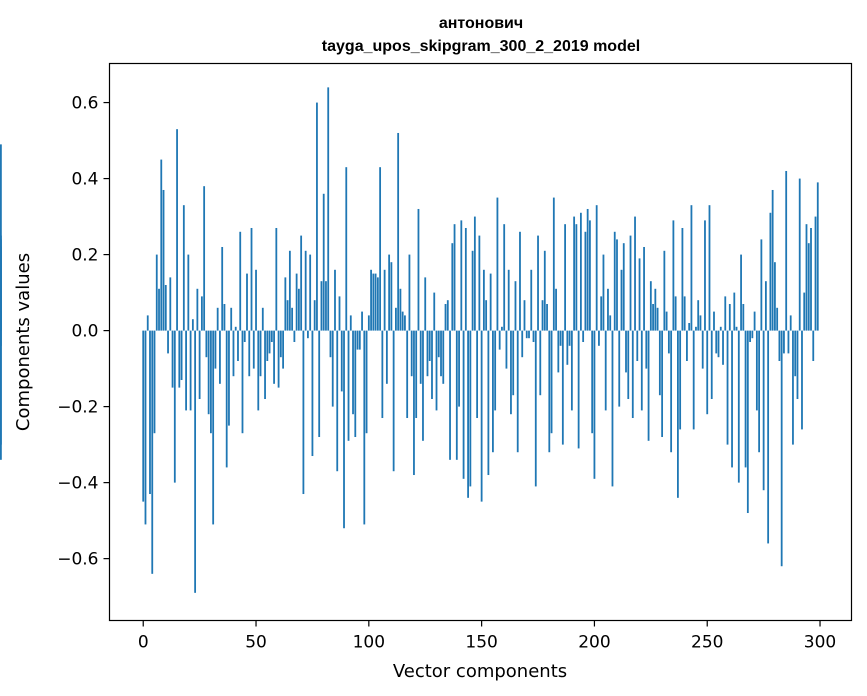  Describe the element at coordinates (23, 342) in the screenshot. I see `y-axis-label: Components values` at that location.